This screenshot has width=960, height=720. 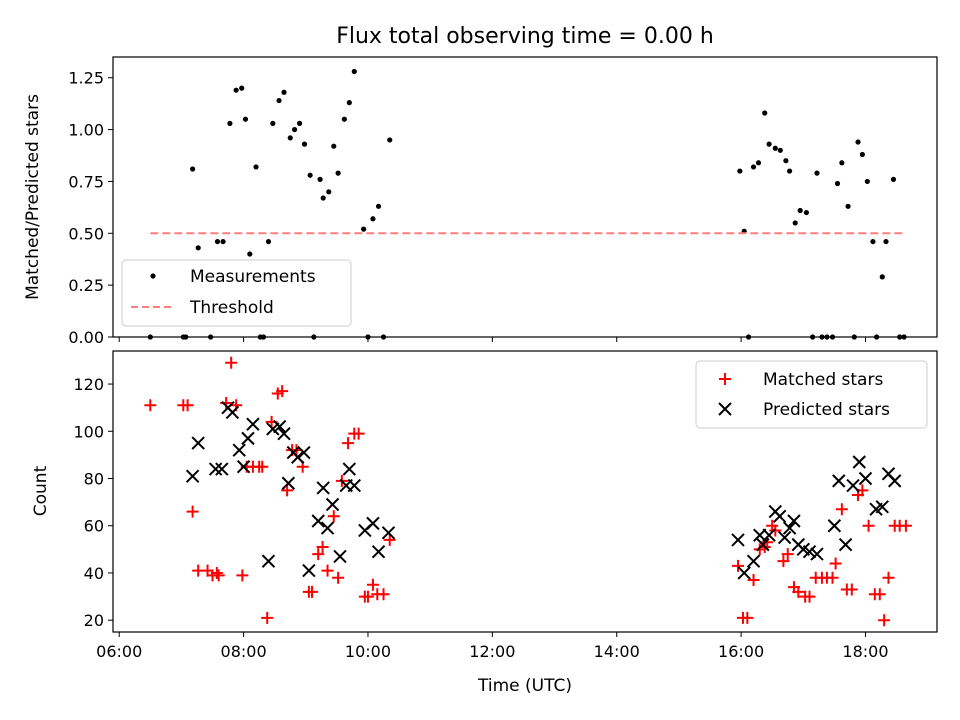 What do you see at coordinates (524, 686) in the screenshot?
I see `bottom-panel-xlabel: Time (UTC)` at bounding box center [524, 686].